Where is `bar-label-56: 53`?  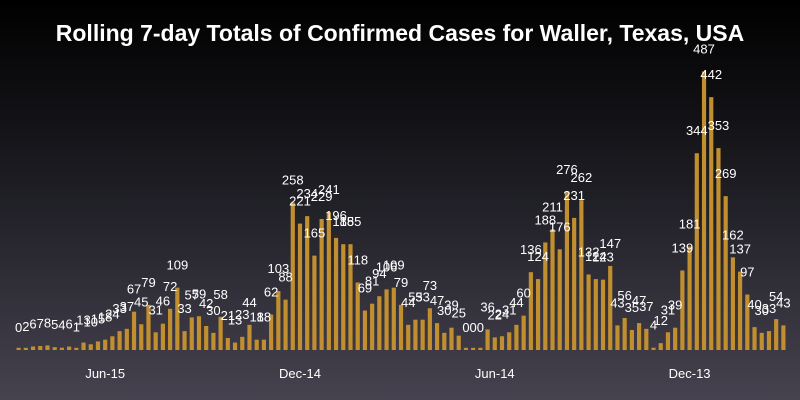
bar-label-56: 53 is located at coordinates (422, 297).